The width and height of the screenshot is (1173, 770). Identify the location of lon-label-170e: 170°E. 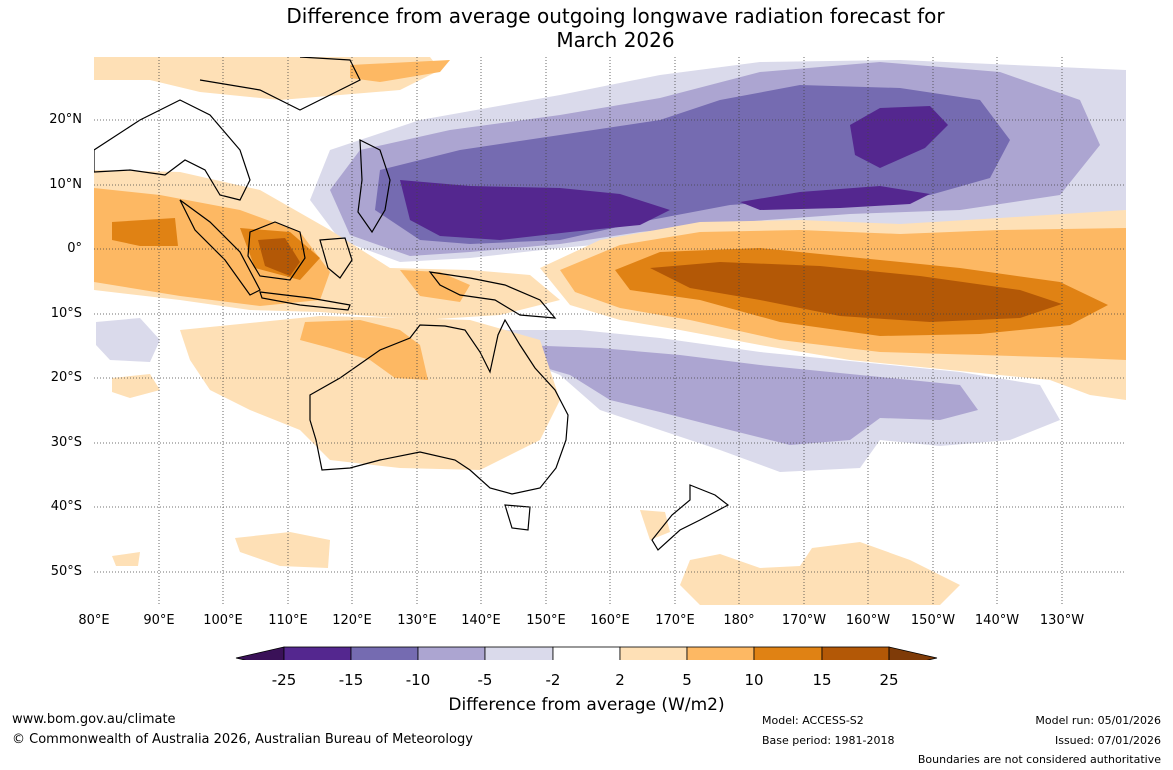
(675, 620).